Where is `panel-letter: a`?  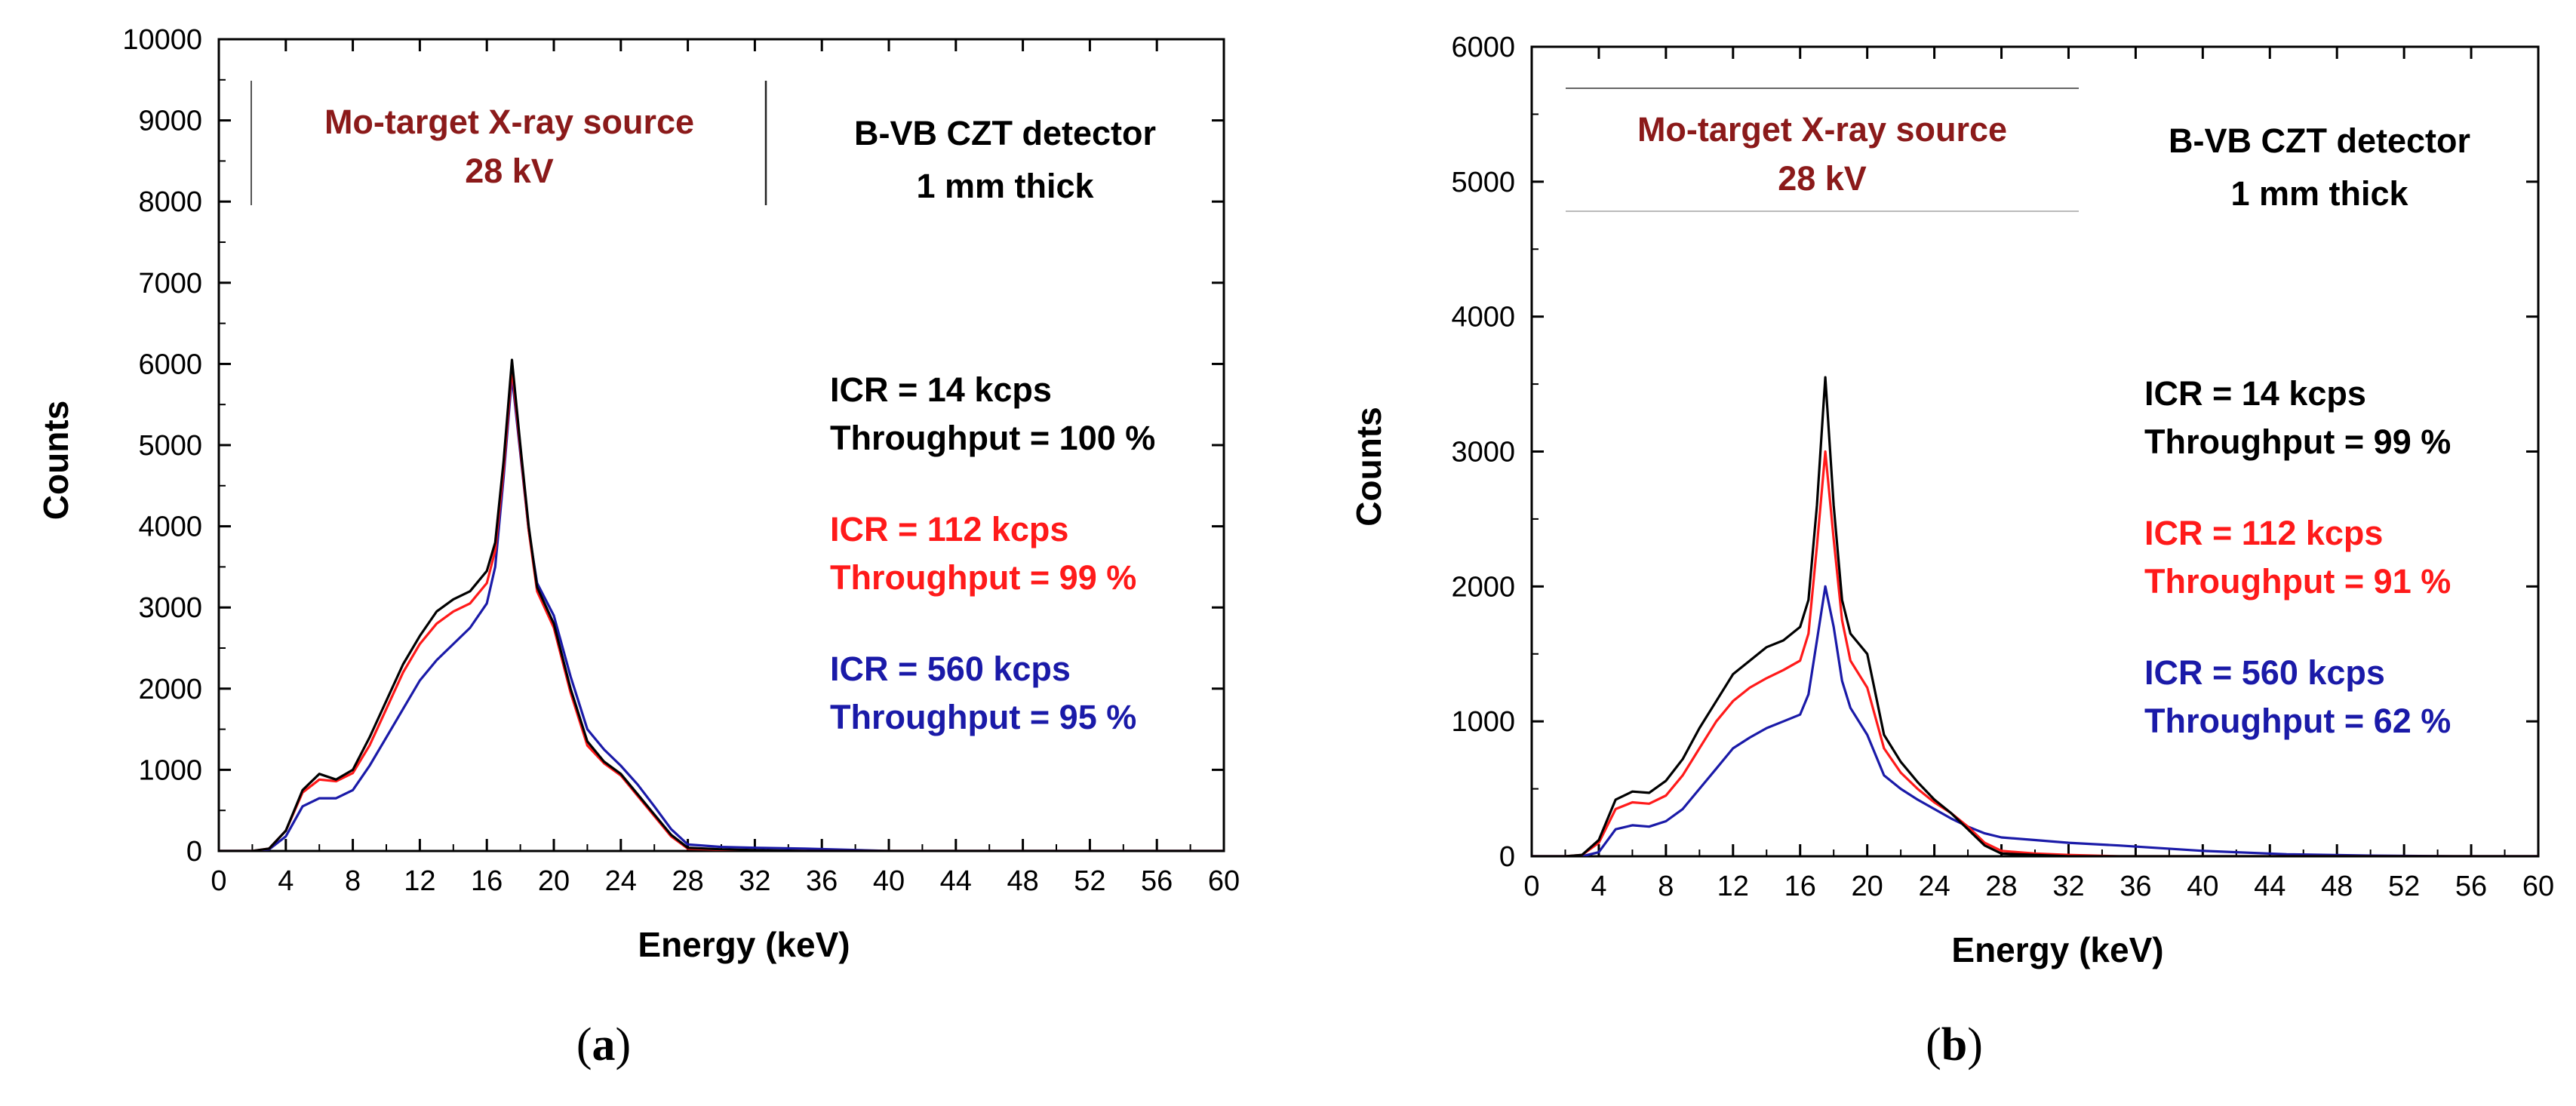
panel-letter: a is located at coordinates (604, 1045).